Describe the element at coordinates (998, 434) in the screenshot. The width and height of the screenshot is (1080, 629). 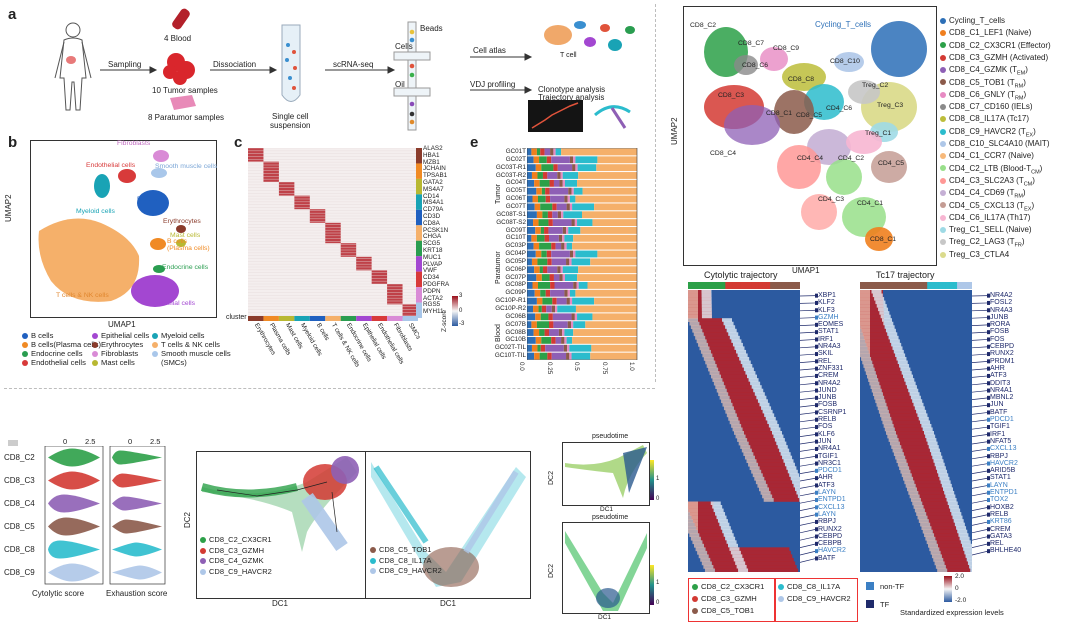
I see `trajectory-gene-label: IRF1` at that location.